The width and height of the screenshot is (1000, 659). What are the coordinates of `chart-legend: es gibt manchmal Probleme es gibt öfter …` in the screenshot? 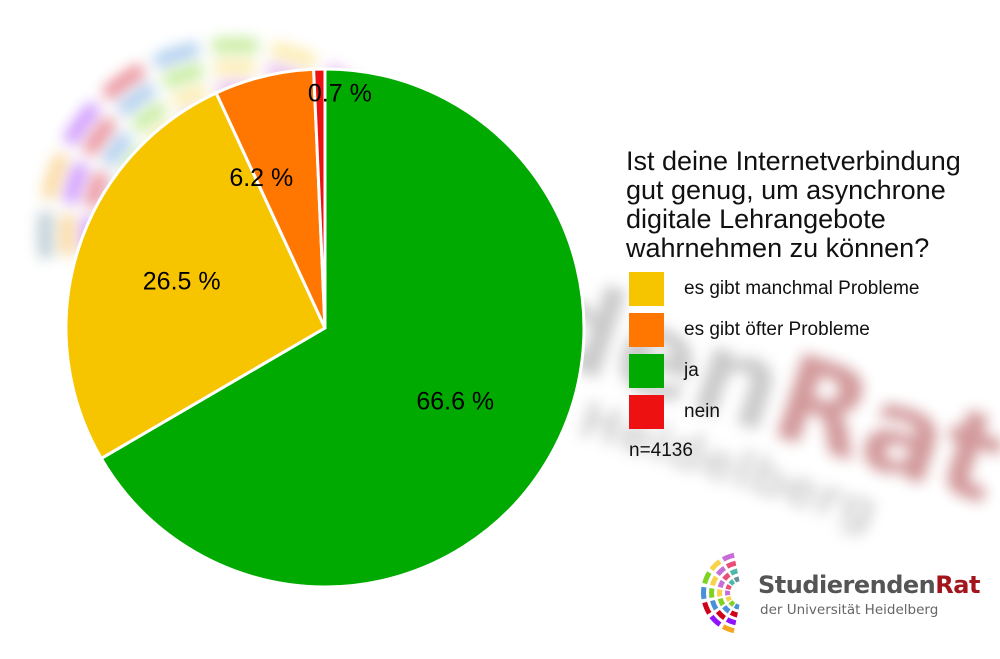 It's located at (774, 350).